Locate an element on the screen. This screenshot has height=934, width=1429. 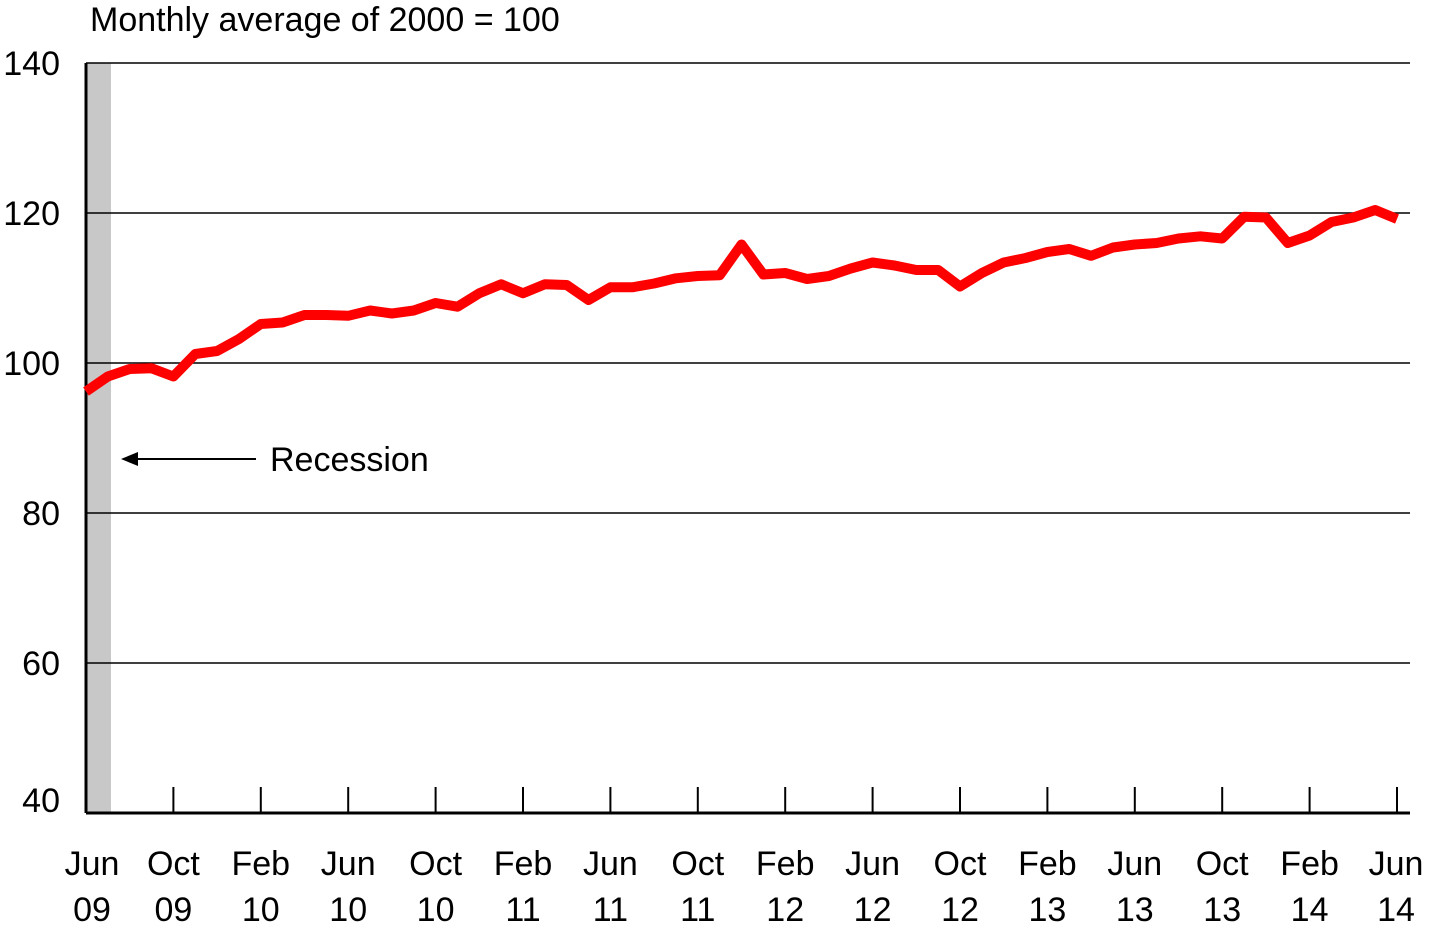
x-tick-label-jun-13-month: Jun is located at coordinates (1134, 864).